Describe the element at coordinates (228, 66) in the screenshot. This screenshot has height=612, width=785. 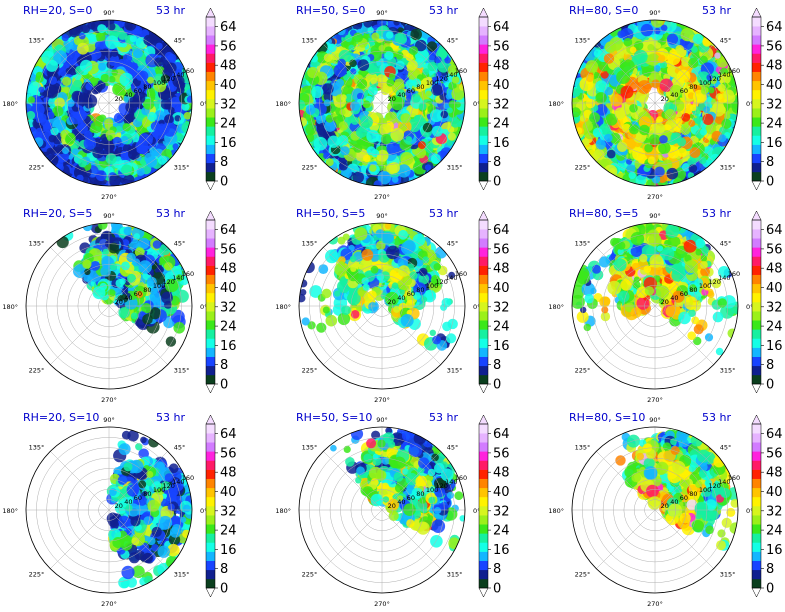
I see `colorbar-tick-label: 48` at that location.